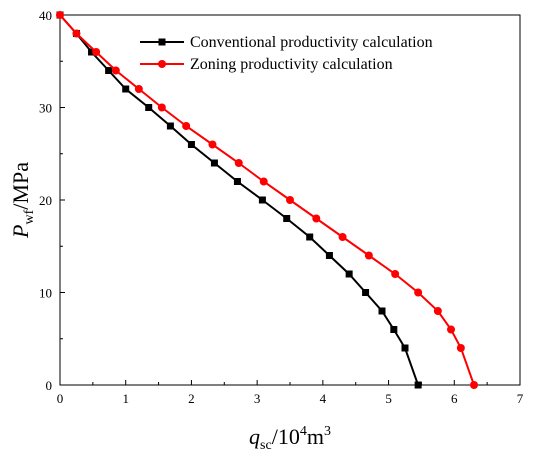 The height and width of the screenshot is (456, 550). Describe the element at coordinates (454, 398) in the screenshot. I see `x-tick-label: 6` at that location.